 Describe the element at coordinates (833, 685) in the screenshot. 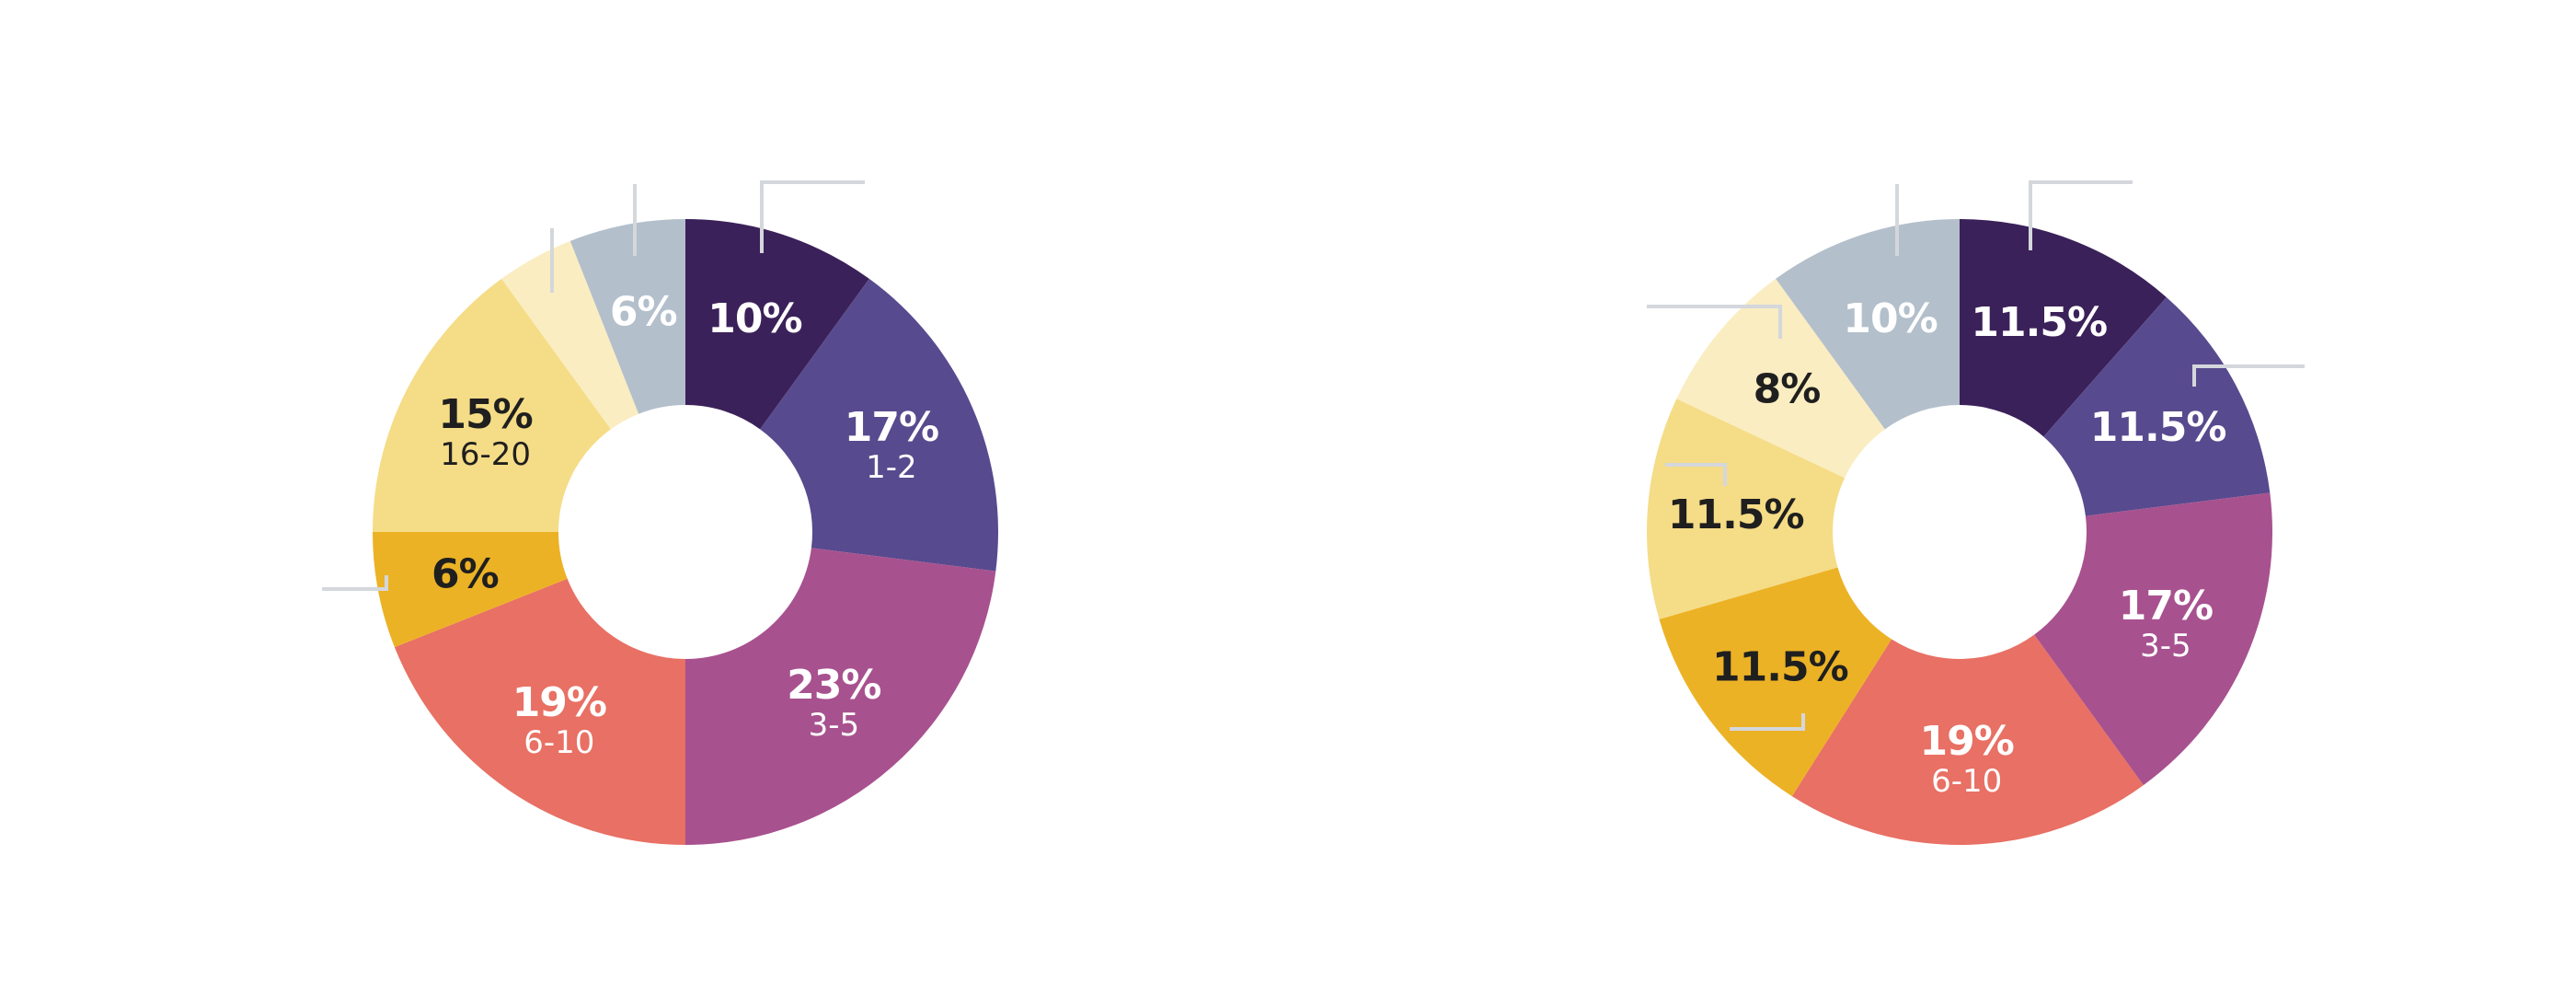

I see `slice-percent-label: 23%` at that location.